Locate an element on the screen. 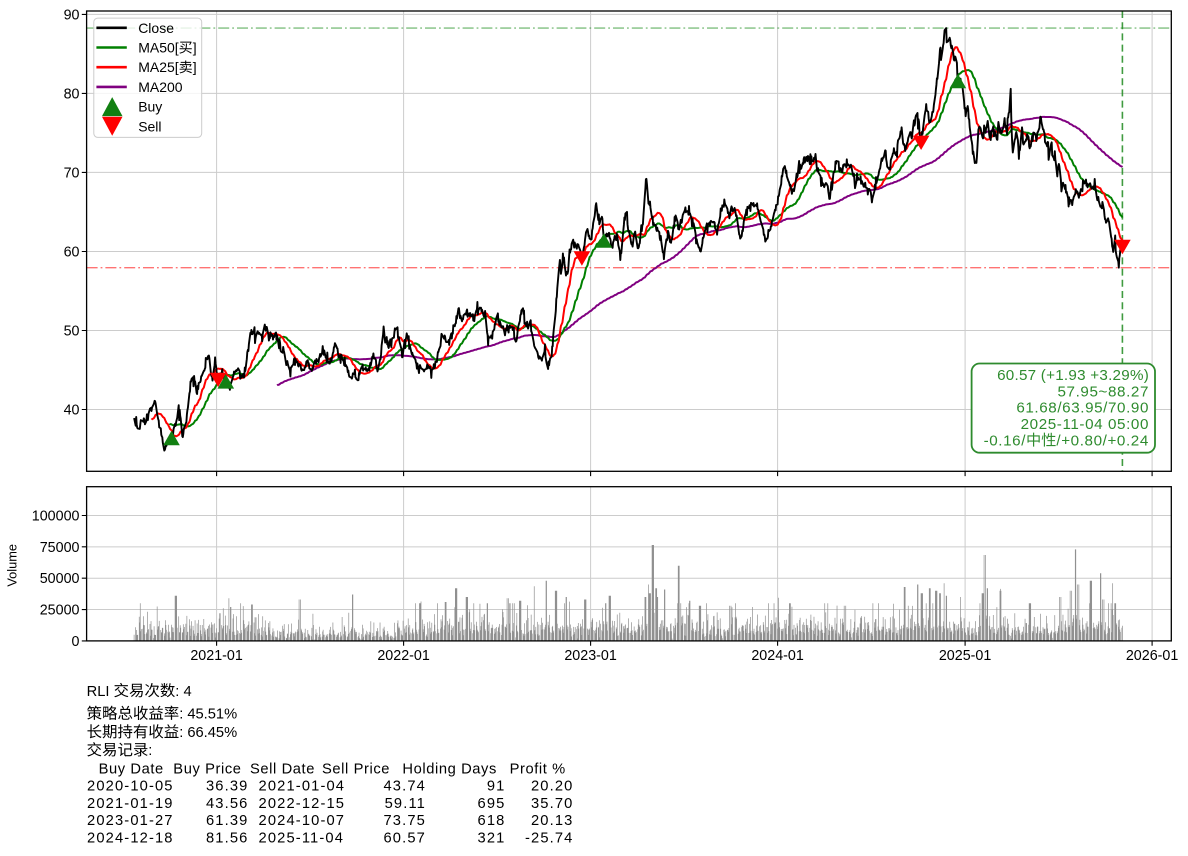  svg-text: 57.95~88.27 is located at coordinates (1103, 391).